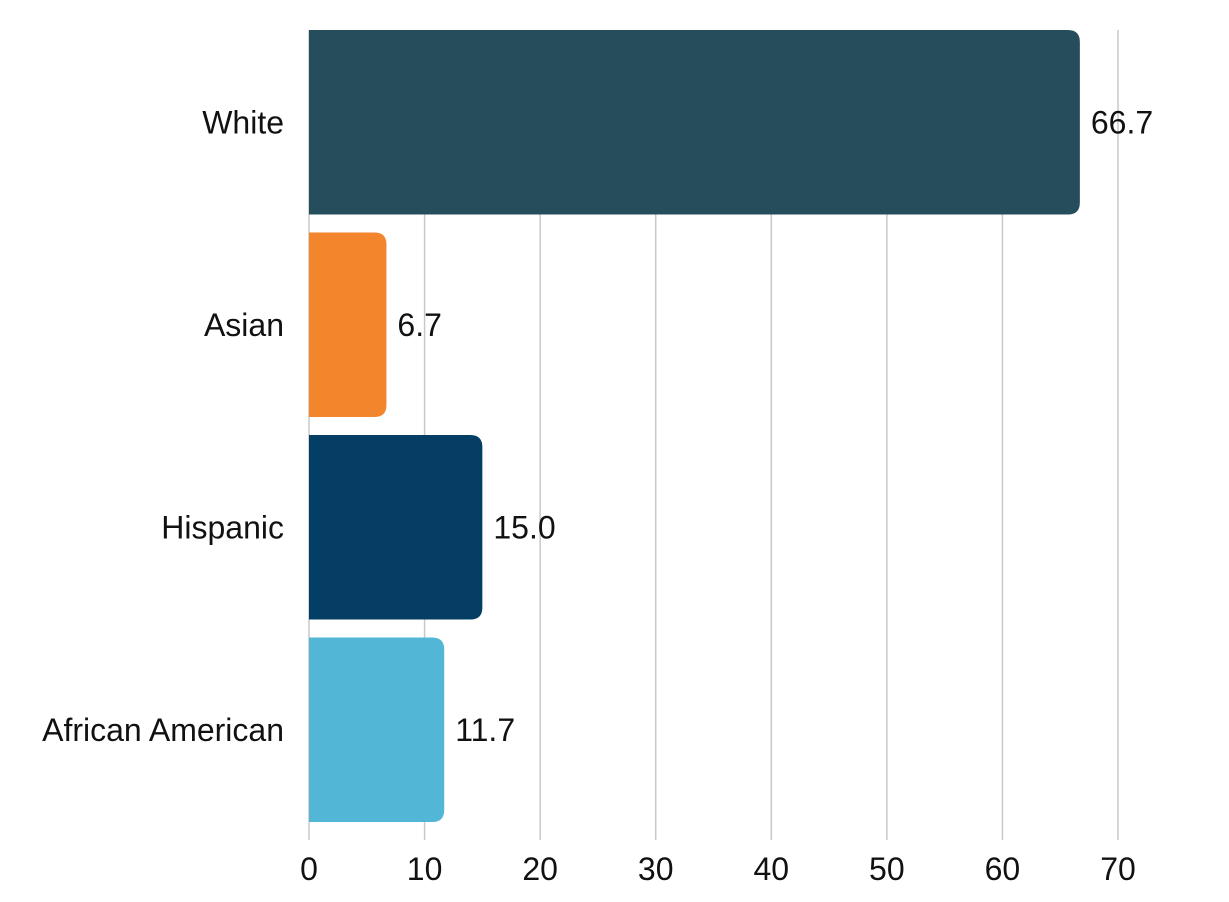 The image size is (1229, 902). Describe the element at coordinates (1118, 869) in the screenshot. I see `x-tick-label: 70` at that location.